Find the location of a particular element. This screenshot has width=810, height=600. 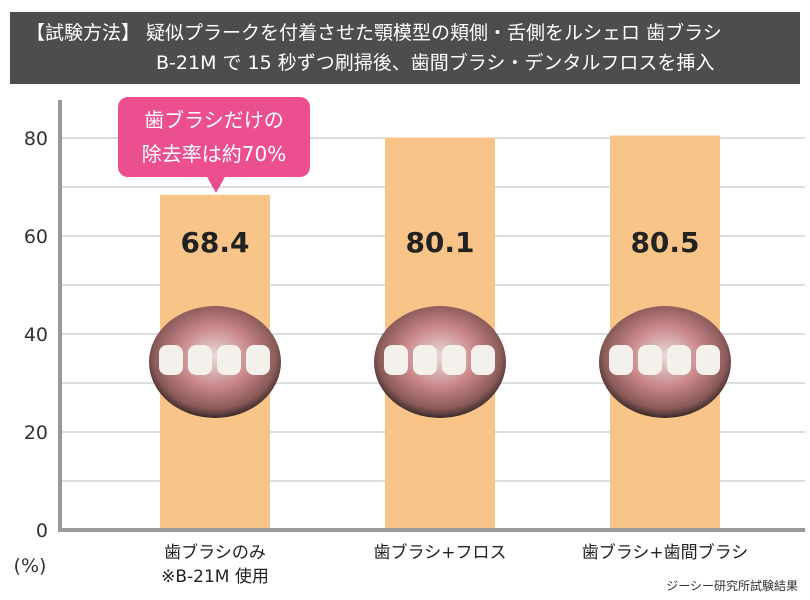

category-sublabel: ※B-21M 使用 is located at coordinates (215, 576).